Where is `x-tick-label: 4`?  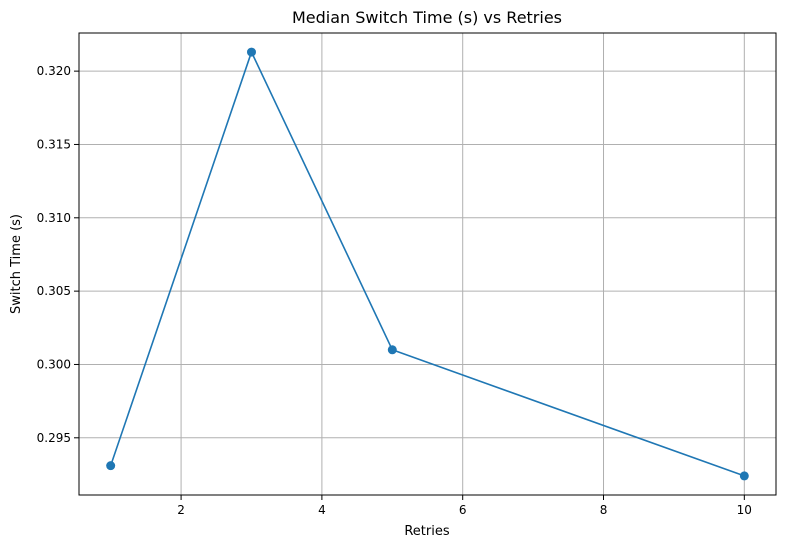
x-tick-label: 4 is located at coordinates (322, 510).